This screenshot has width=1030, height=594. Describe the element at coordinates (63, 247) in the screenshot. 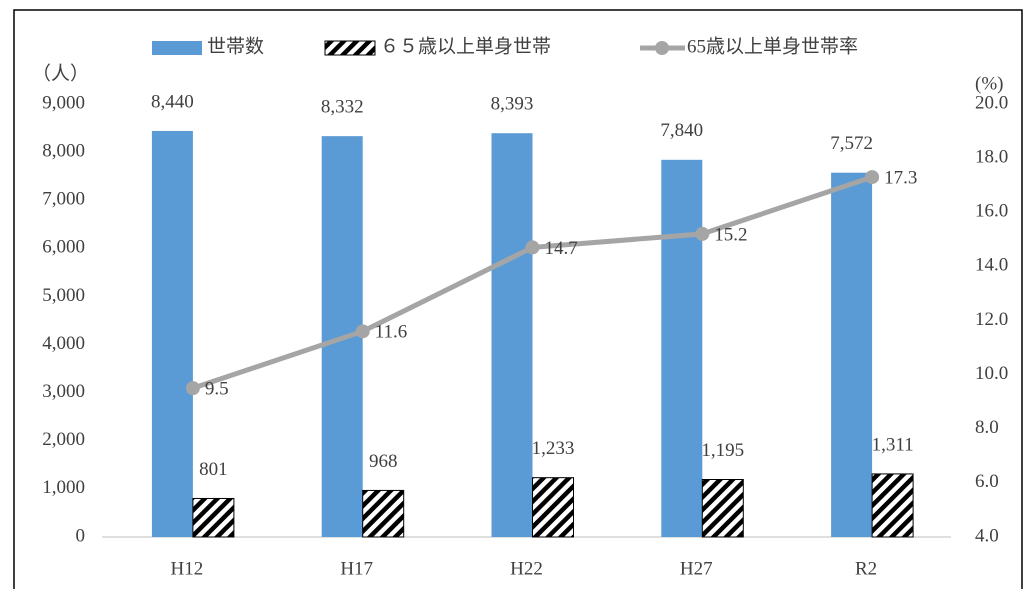

I see `y-tick-label: 6,000` at that location.